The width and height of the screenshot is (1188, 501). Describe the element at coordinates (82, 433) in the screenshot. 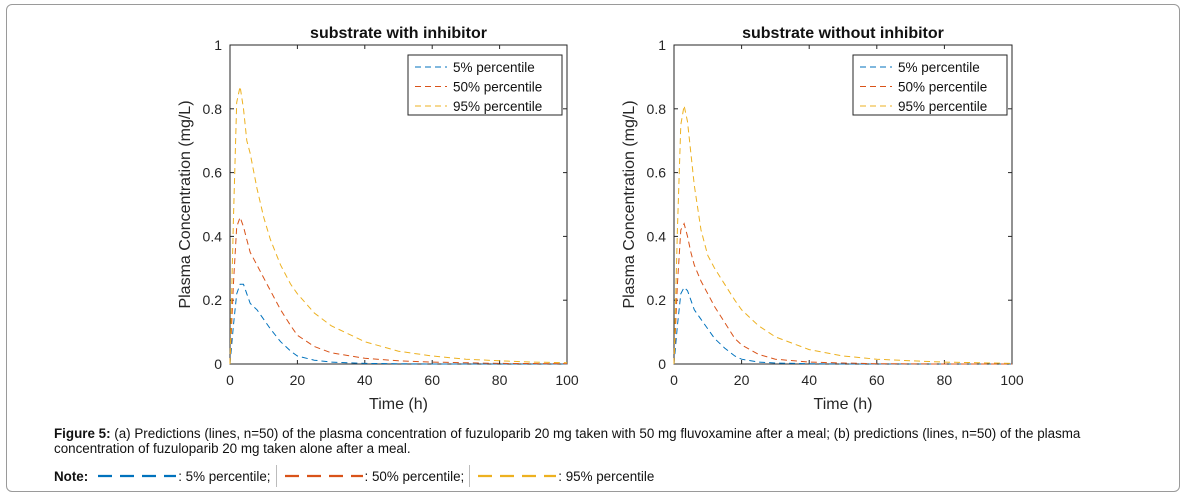

I see `caption-label: Figure 5:` at that location.